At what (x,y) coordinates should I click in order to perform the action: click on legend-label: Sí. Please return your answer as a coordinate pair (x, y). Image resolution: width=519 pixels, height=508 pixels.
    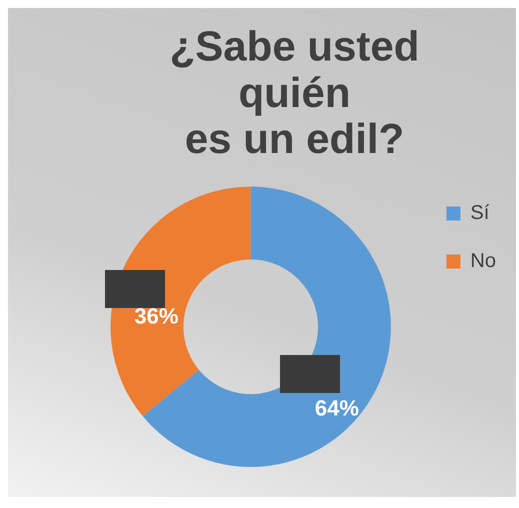
    Looking at the image, I should click on (480, 213).